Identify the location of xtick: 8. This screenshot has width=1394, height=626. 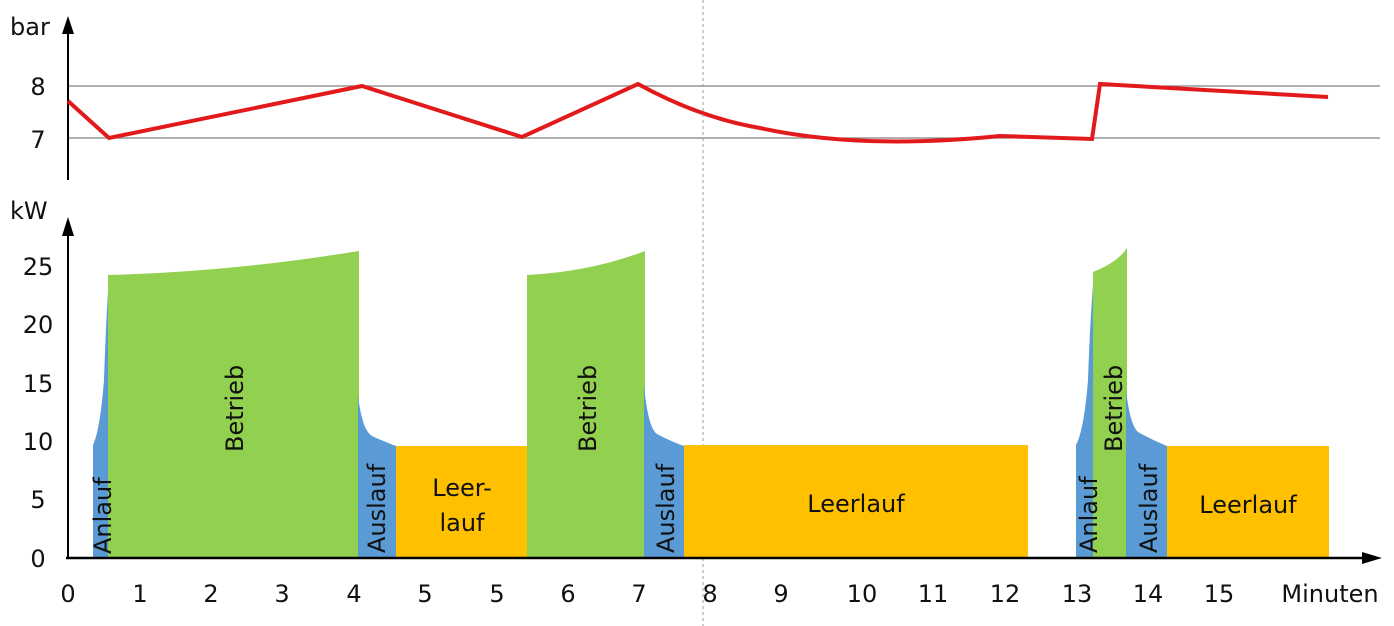
(709, 594).